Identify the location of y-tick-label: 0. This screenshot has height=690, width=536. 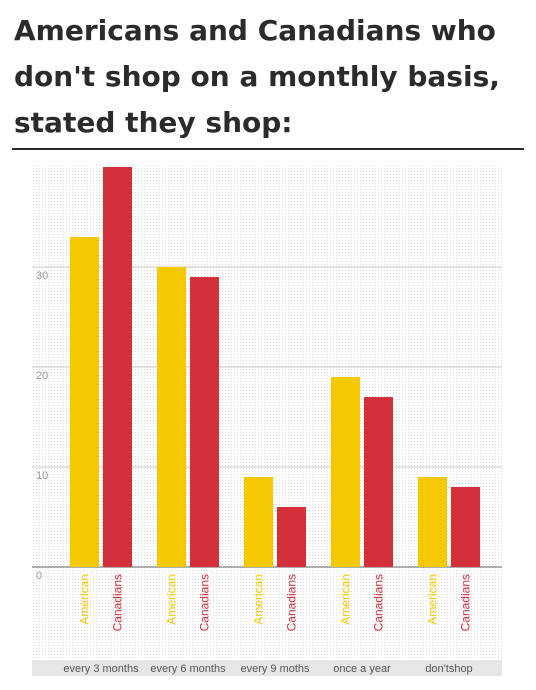
(39, 576).